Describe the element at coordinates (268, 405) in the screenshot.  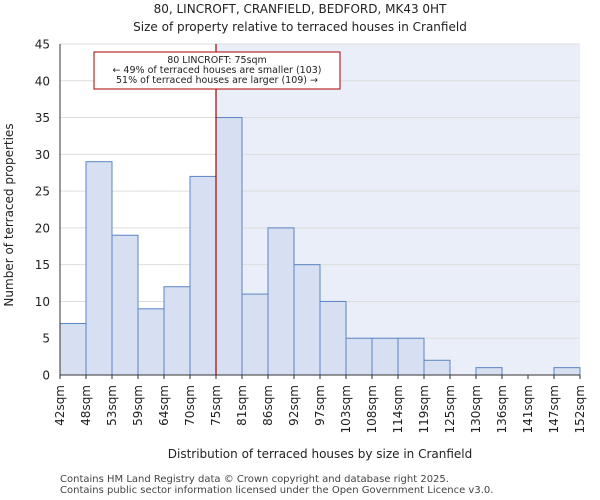
I see `x-tick-label: 86sqm` at that location.